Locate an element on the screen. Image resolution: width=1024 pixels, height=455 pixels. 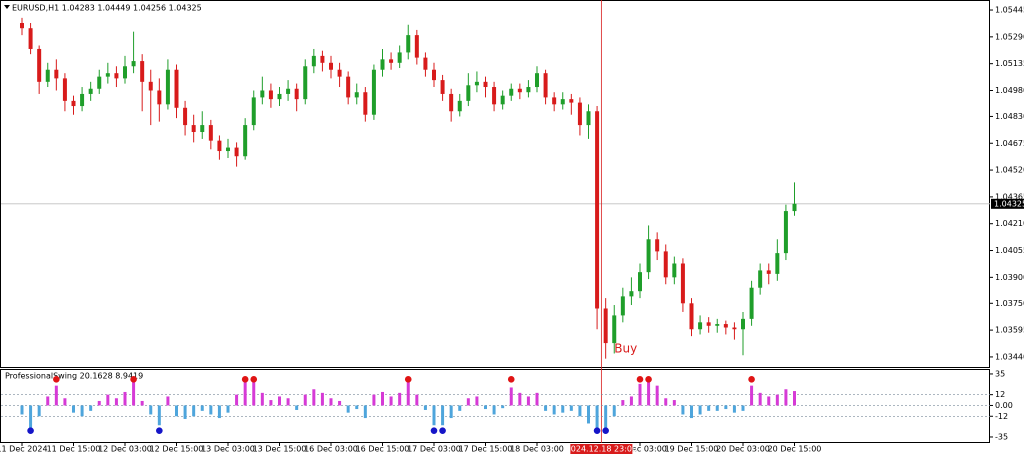
x-tick-label: 17 Dec 03:00 is located at coordinates (434, 449).